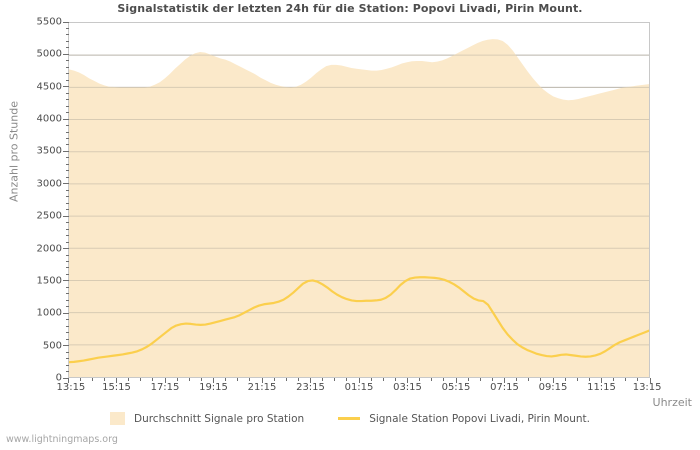 Image resolution: width=700 pixels, height=450 pixels. Describe the element at coordinates (49, 87) in the screenshot. I see `y-axis-tick-label: 4500` at that location.